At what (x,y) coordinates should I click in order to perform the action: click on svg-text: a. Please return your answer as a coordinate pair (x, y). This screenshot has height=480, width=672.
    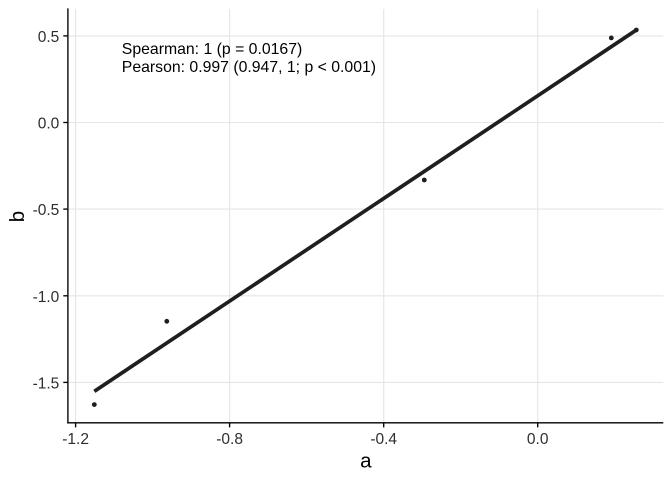
    Looking at the image, I should click on (366, 461).